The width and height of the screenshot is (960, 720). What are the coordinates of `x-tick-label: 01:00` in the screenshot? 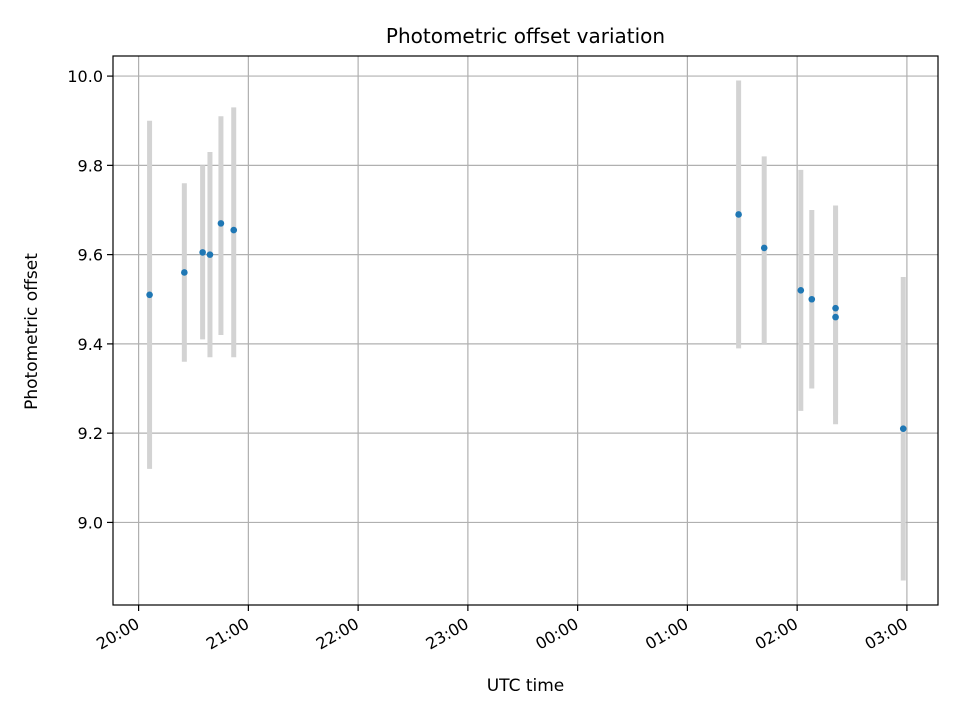 It's located at (666, 634).